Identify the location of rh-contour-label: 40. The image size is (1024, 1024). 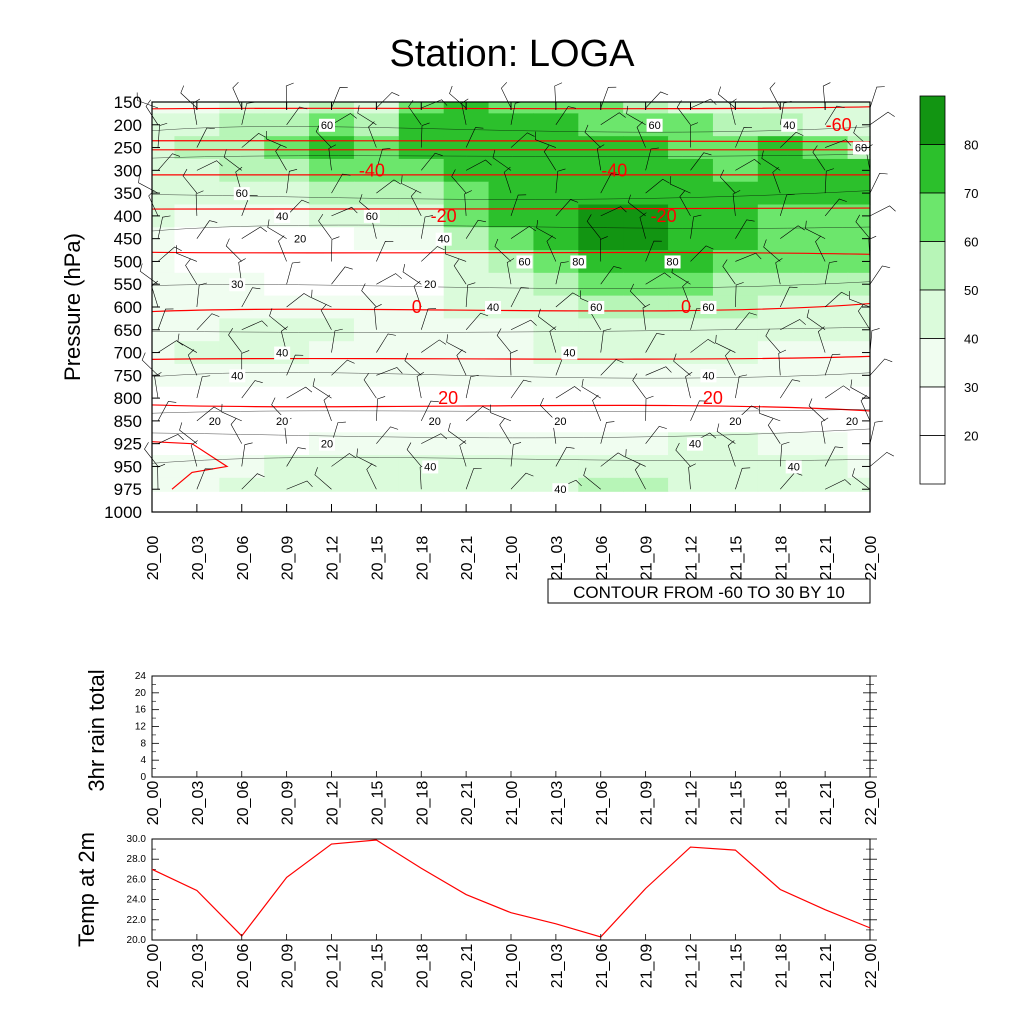
(794, 467).